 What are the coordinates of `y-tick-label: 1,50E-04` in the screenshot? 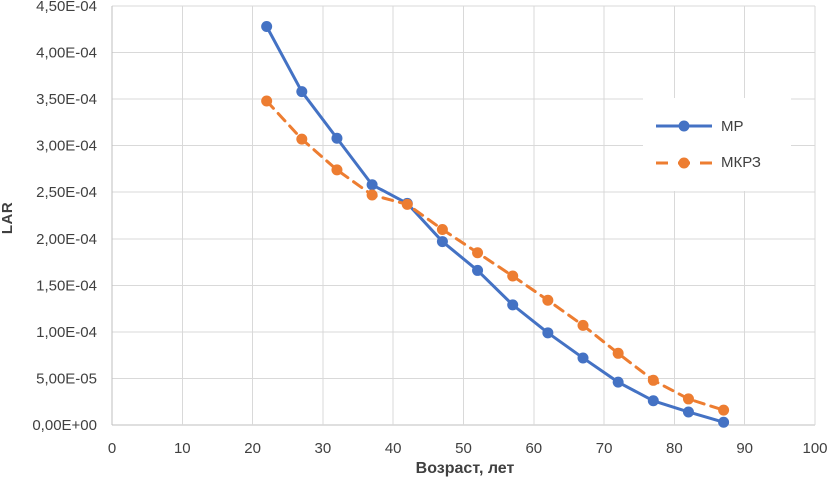 It's located at (66, 285).